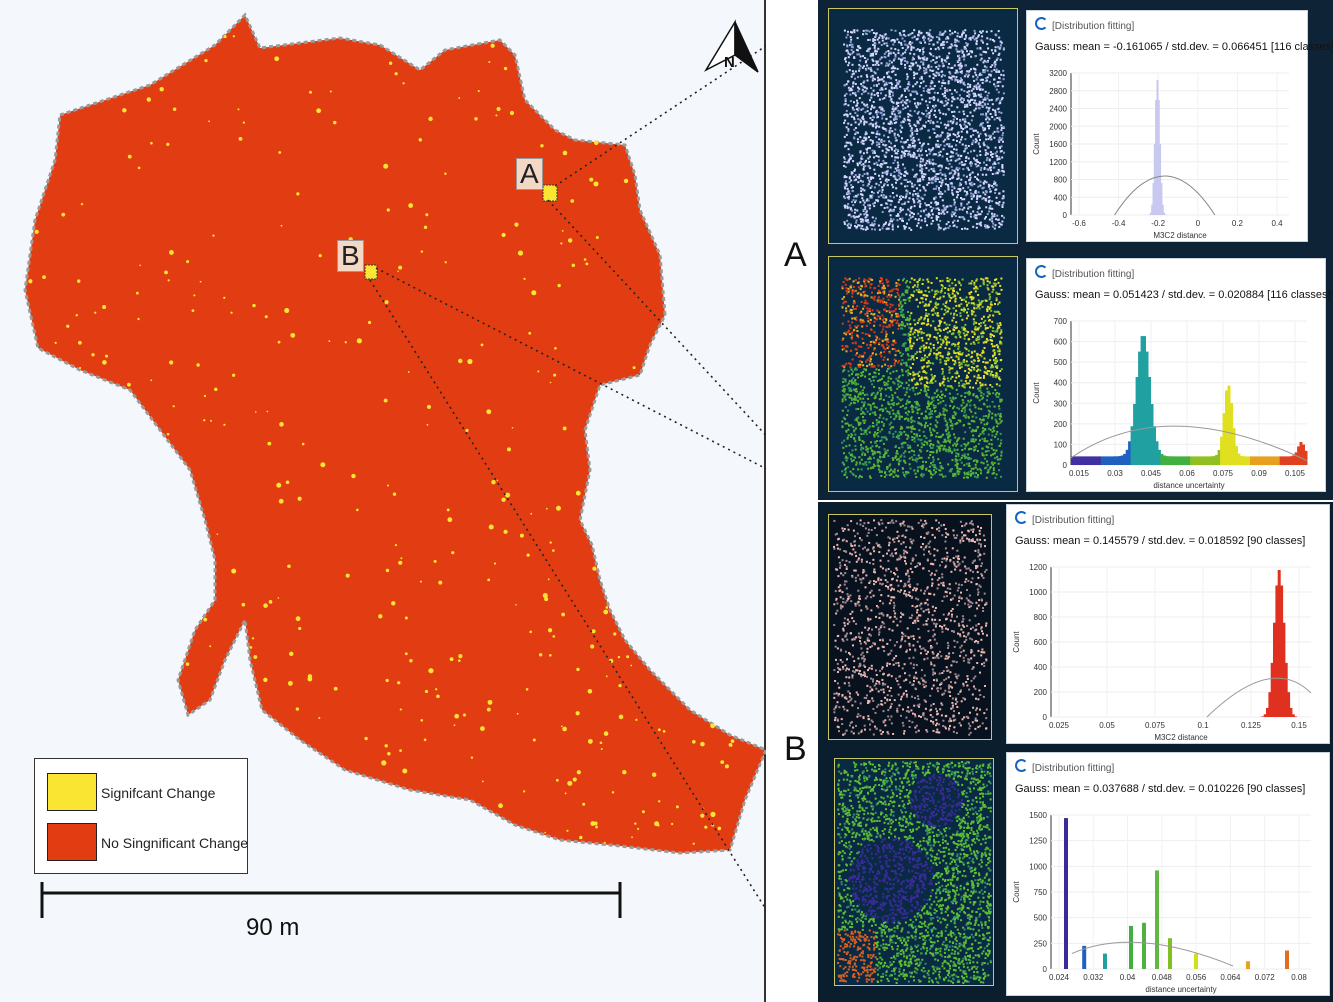 Image resolution: width=1333 pixels, height=1002 pixels. I want to click on x-tick-label: -0.4, so click(1119, 223).